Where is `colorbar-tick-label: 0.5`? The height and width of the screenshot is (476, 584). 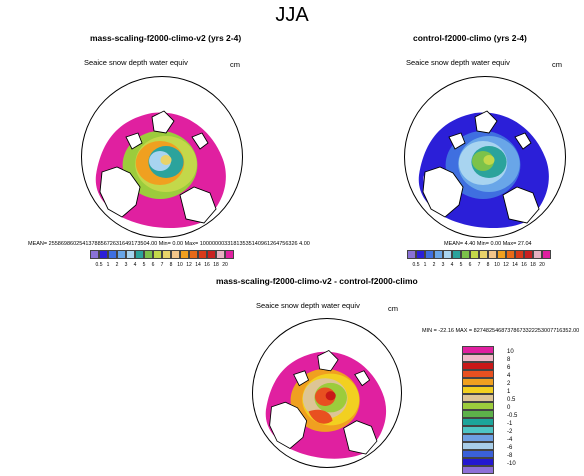 colorbar-tick-label: 0.5 is located at coordinates (416, 265).